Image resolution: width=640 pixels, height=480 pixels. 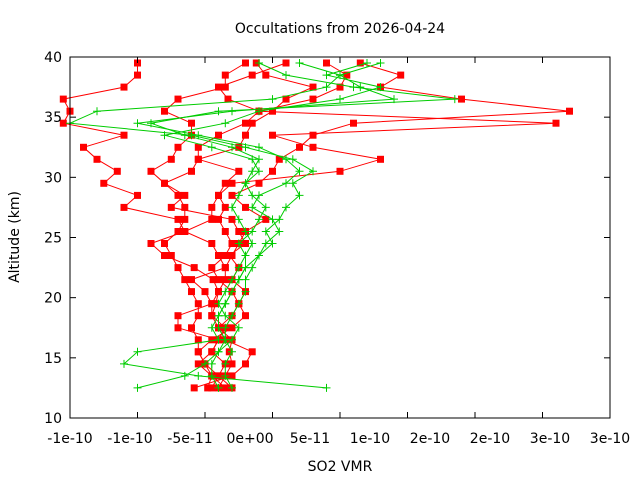 I want to click on y-tick-label: 30, so click(x=53, y=178).